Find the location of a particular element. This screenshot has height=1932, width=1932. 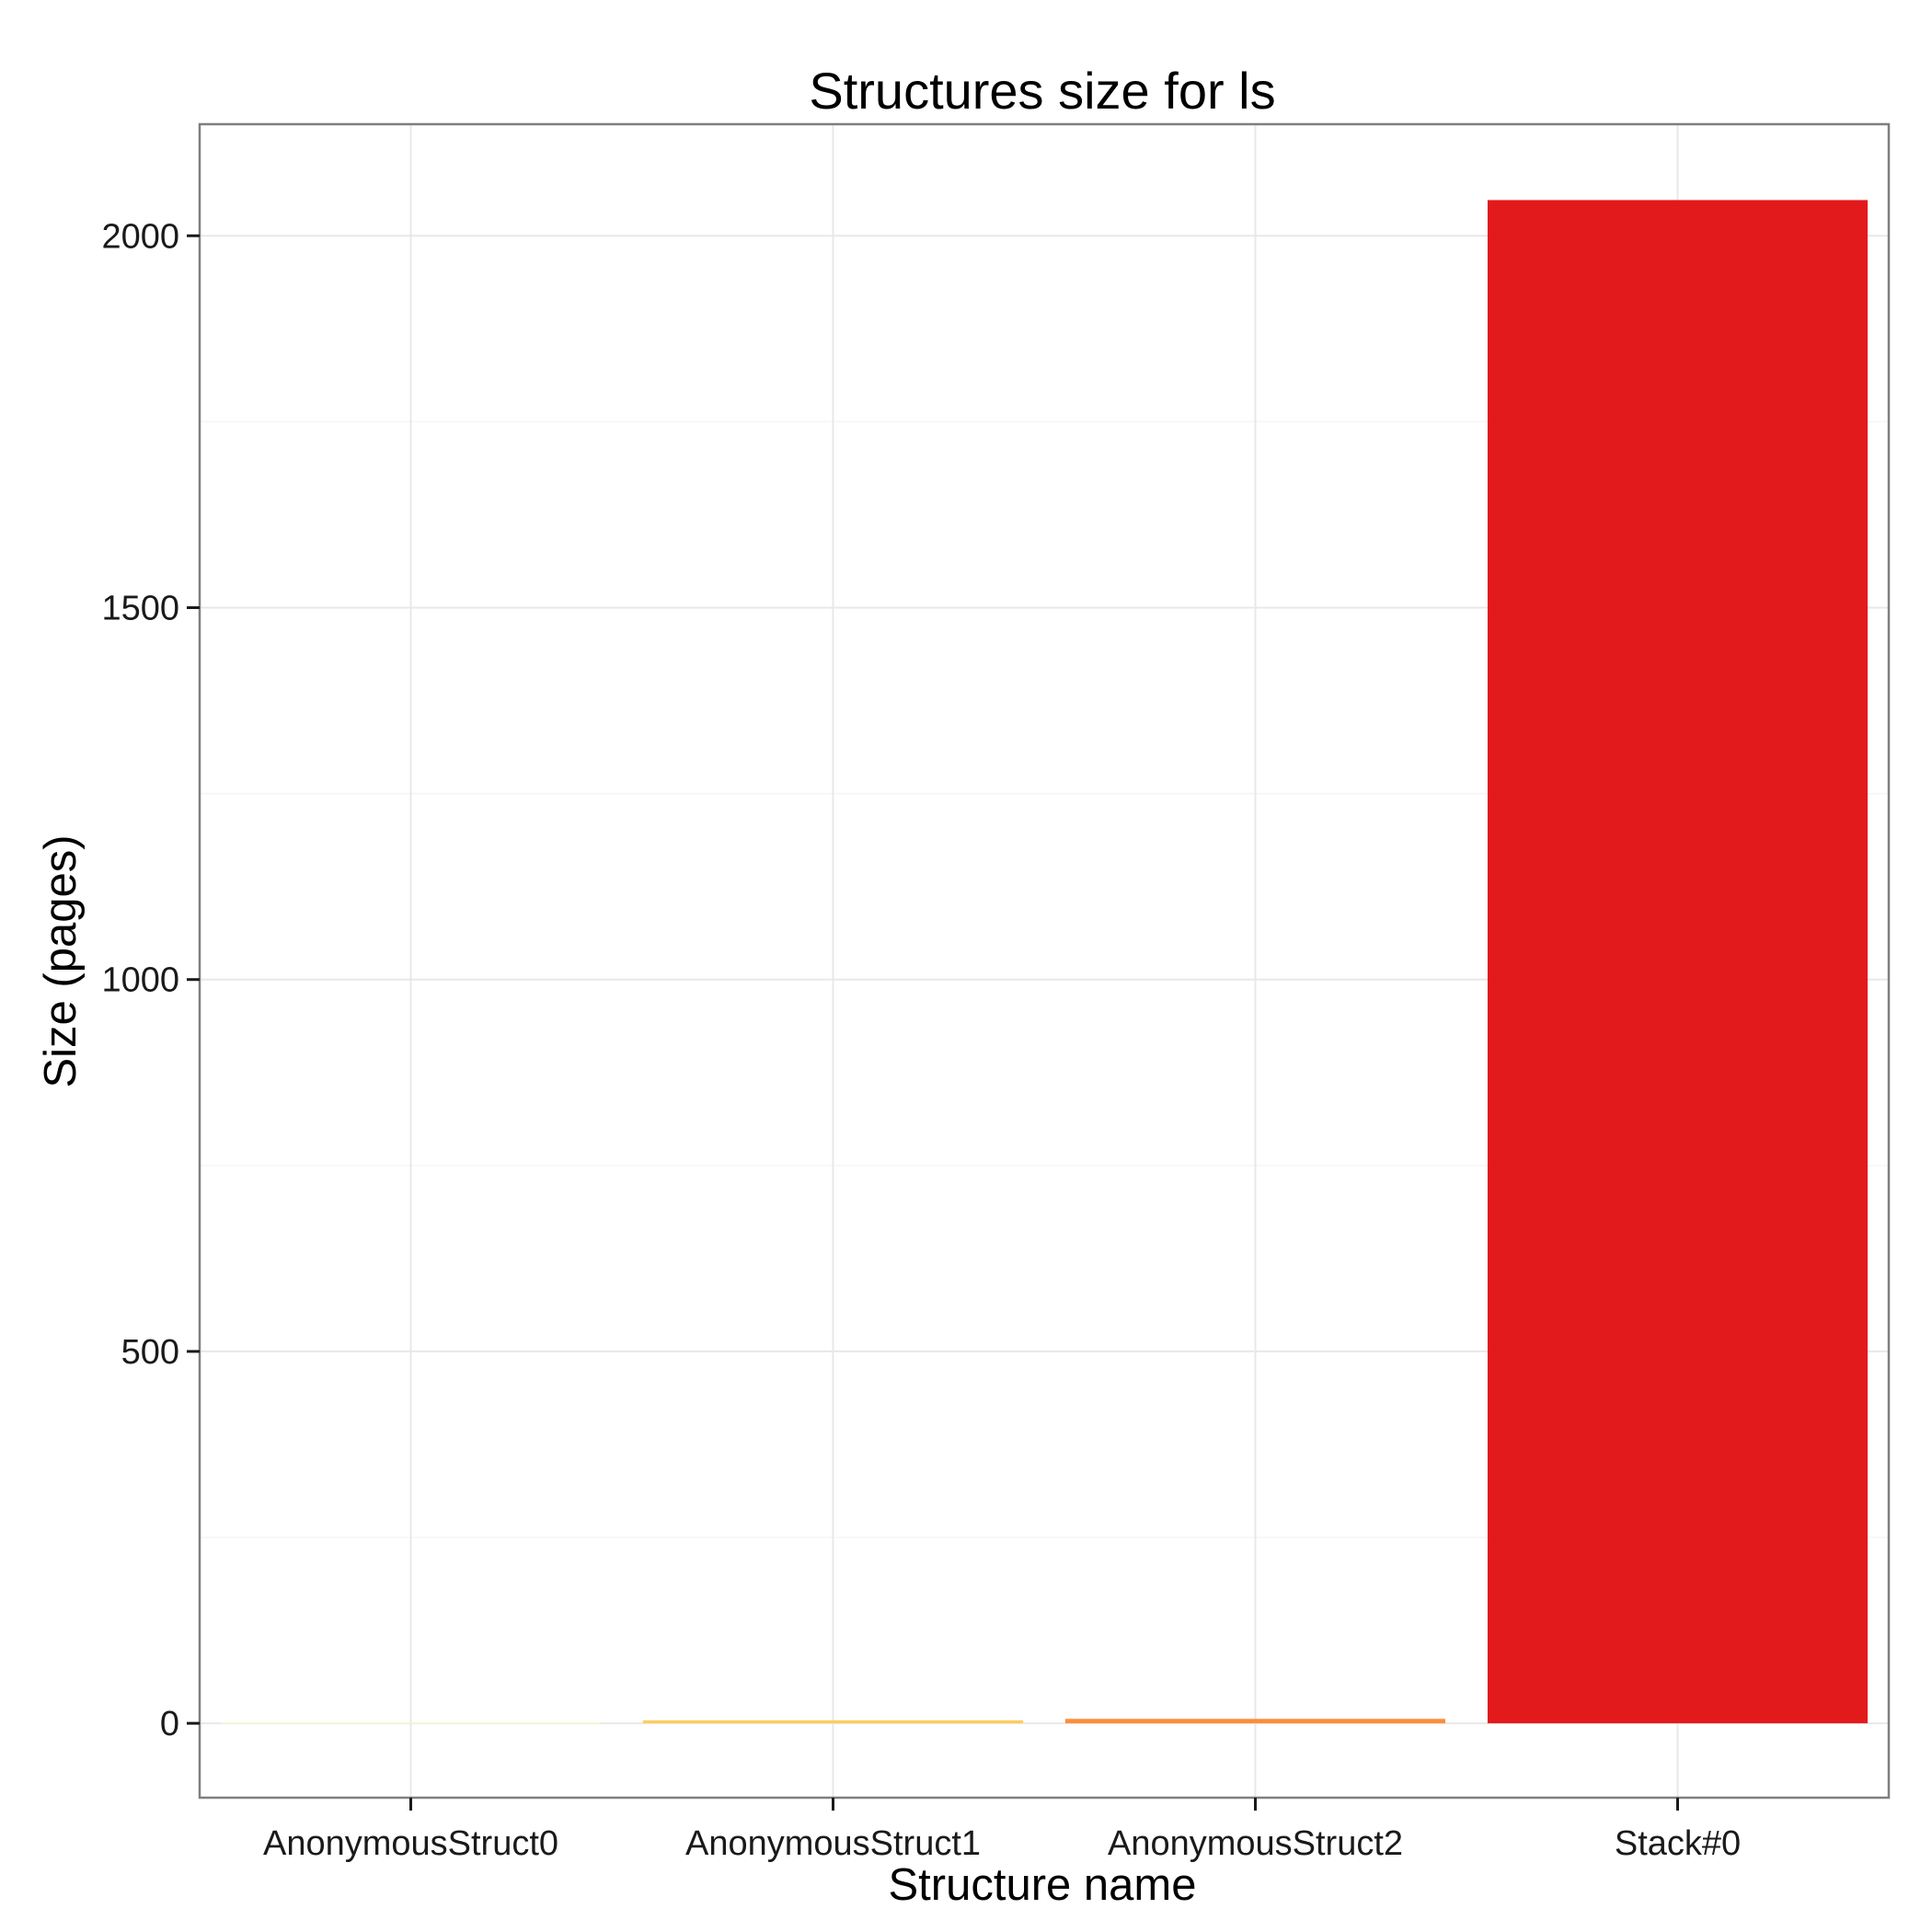

x-axis-title: Structure name is located at coordinates (1043, 1885).